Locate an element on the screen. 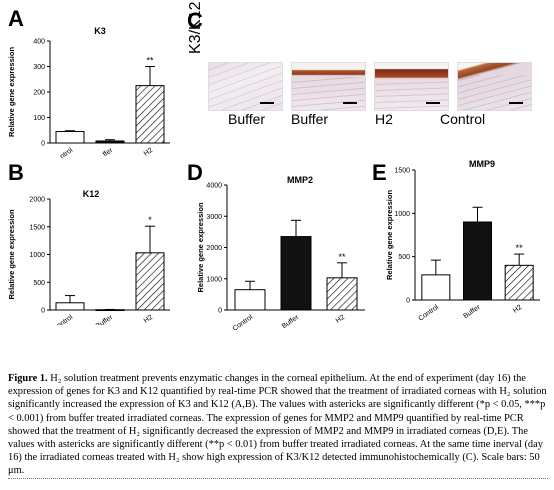 The width and height of the screenshot is (554, 490). figure-label: Figure 1. is located at coordinates (28, 378).